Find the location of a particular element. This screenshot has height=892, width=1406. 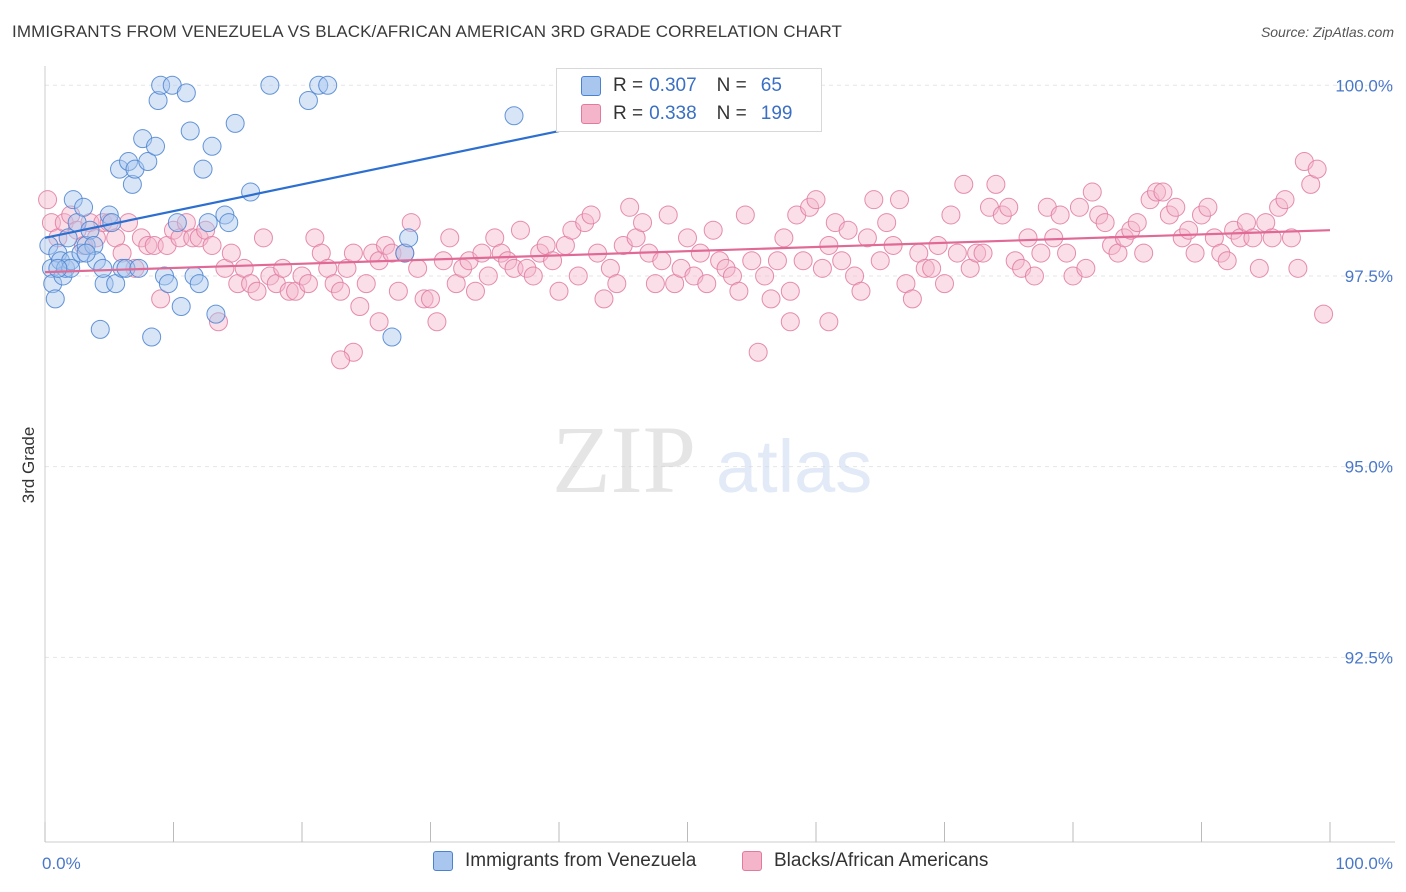

blue-trend-line is located at coordinates (302, 184).